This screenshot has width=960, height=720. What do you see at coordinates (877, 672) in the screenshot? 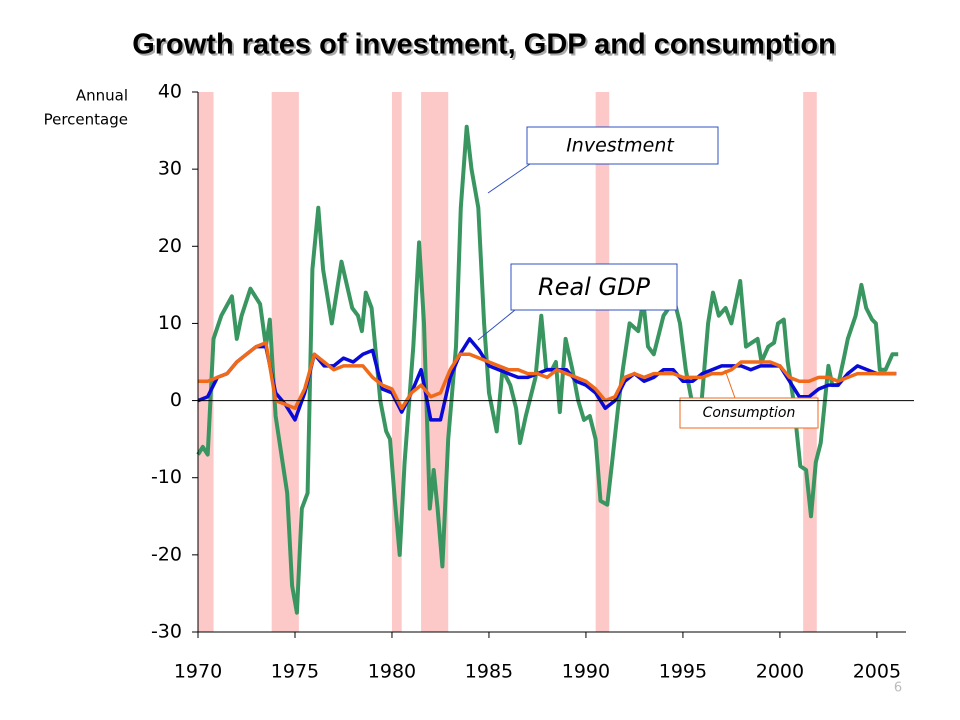
I see `x-tick-label: 2005` at bounding box center [877, 672].